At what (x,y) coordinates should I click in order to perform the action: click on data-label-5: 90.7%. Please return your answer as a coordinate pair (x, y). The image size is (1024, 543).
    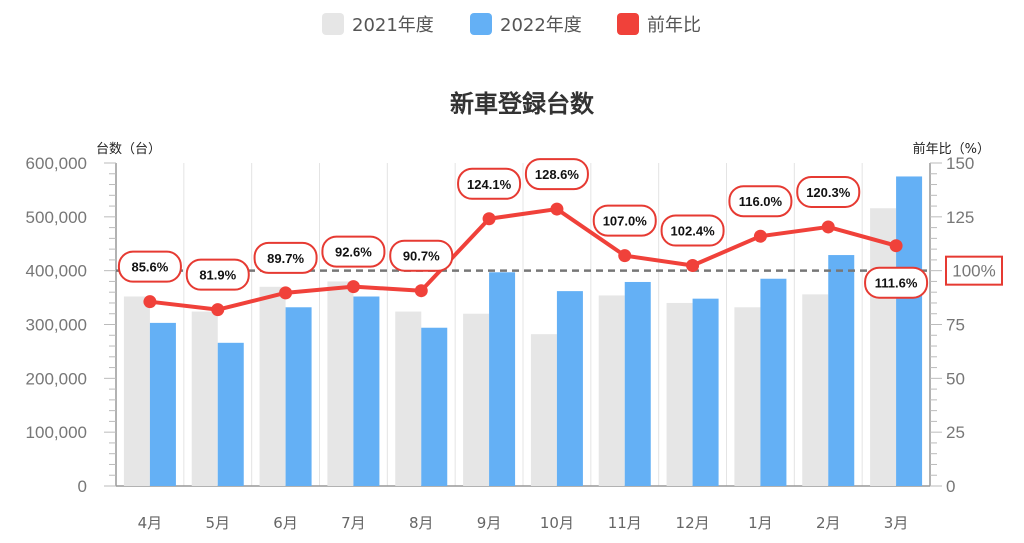
    Looking at the image, I should click on (421, 256).